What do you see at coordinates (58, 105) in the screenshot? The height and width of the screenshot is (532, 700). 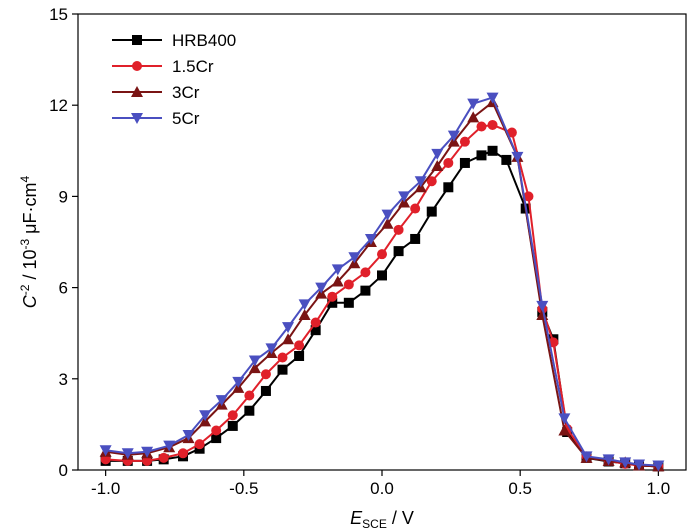 I see `y-tick-label: 12` at bounding box center [58, 105].